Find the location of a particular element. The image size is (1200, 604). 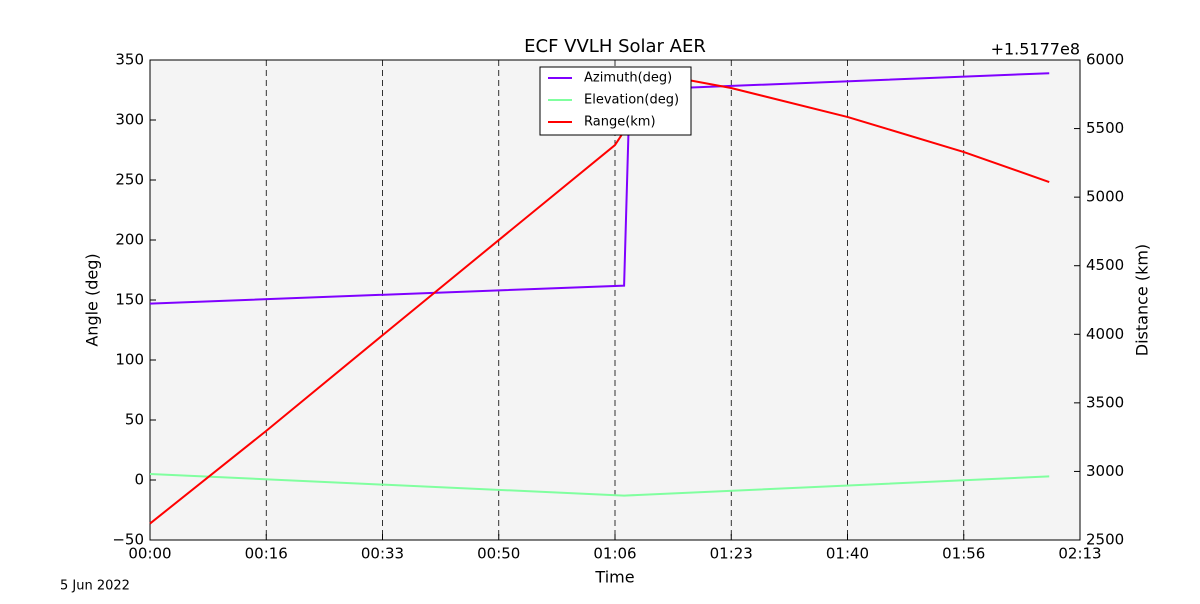

y-tick-label: 100 is located at coordinates (129, 360).